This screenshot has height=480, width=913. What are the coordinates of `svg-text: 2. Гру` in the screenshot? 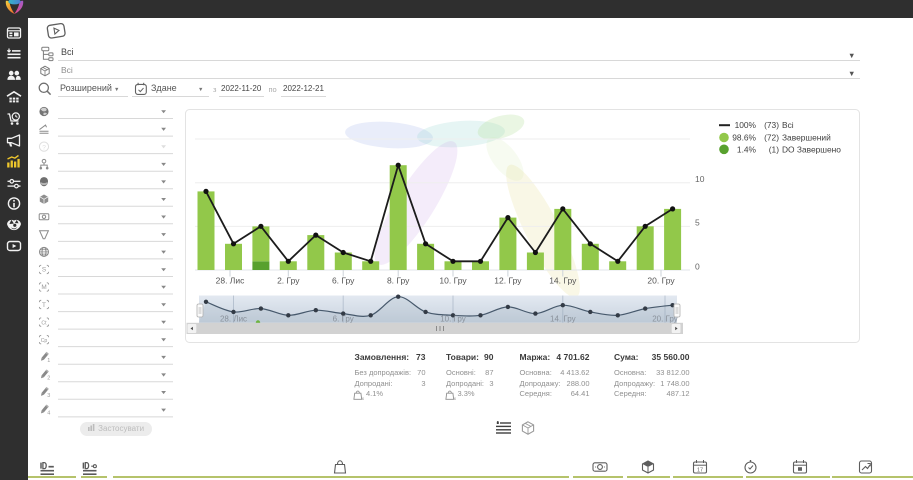 It's located at (288, 281).